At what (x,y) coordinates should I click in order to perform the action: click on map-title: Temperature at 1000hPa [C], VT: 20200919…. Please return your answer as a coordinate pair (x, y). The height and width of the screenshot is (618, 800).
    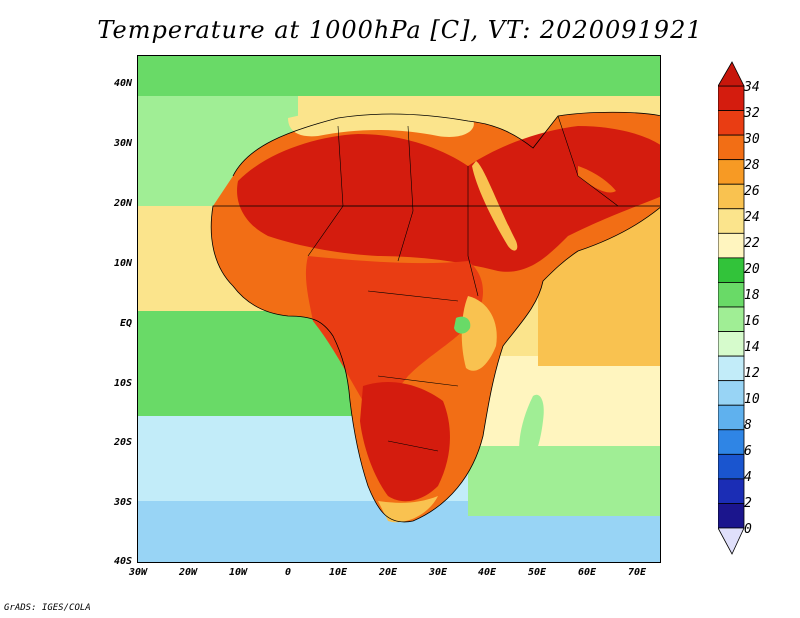
    Looking at the image, I should click on (400, 30).